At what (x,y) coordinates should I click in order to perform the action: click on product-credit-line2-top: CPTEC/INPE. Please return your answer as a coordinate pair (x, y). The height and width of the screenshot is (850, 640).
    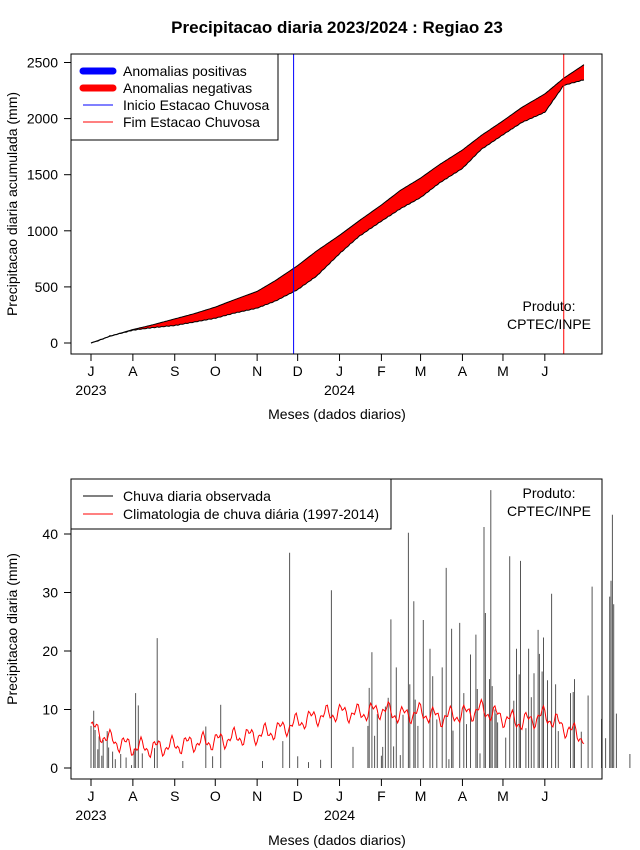
    Looking at the image, I should click on (549, 324).